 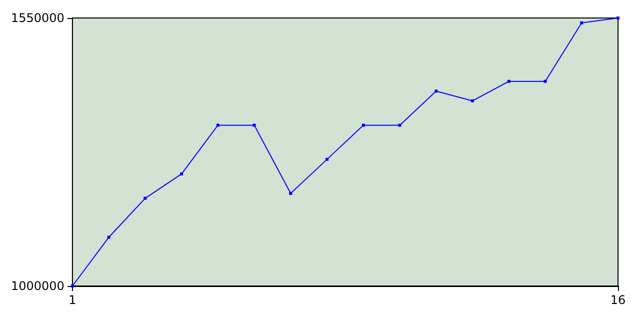 What do you see at coordinates (72, 300) in the screenshot?
I see `x-tick-label: 1` at bounding box center [72, 300].